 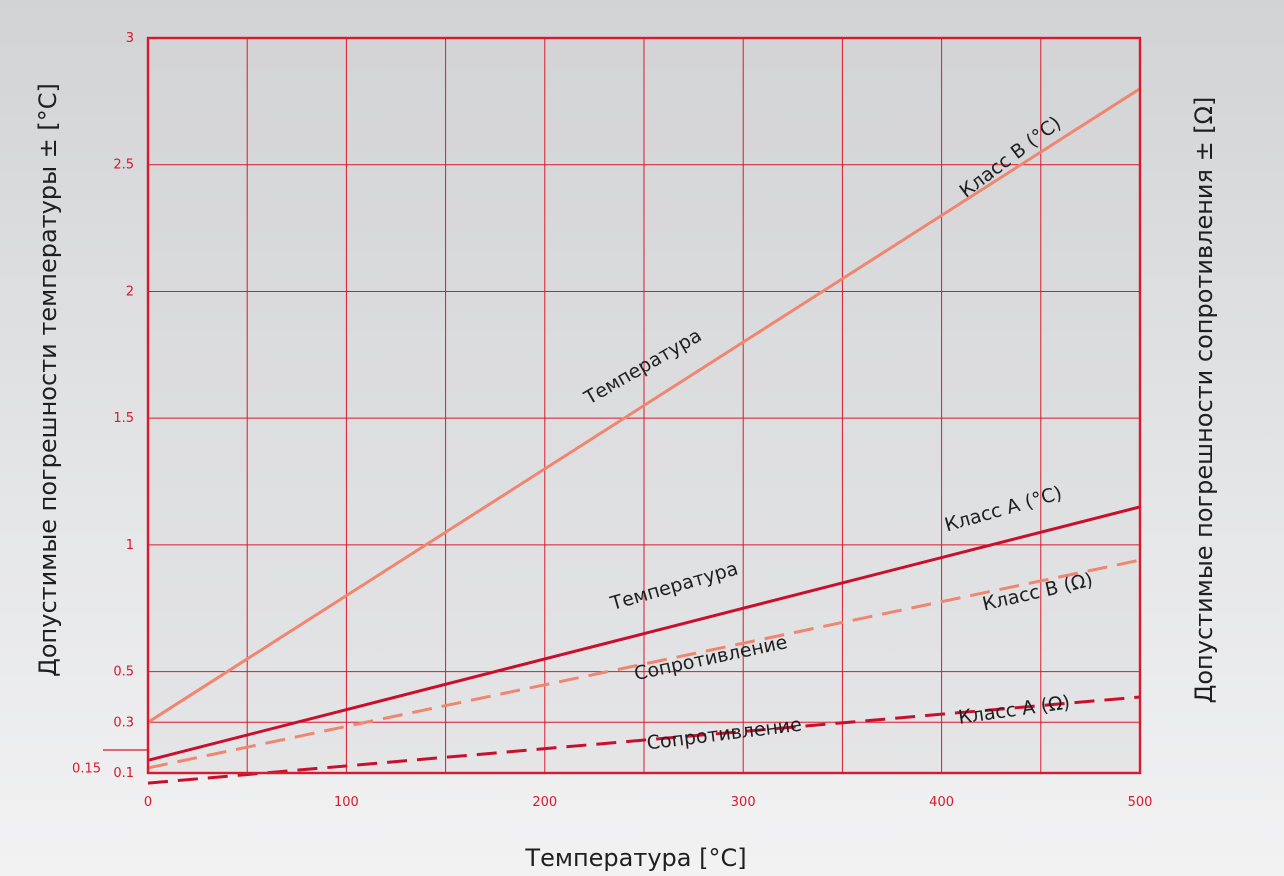 What do you see at coordinates (743, 802) in the screenshot?
I see `x-tick-label: 300` at bounding box center [743, 802].